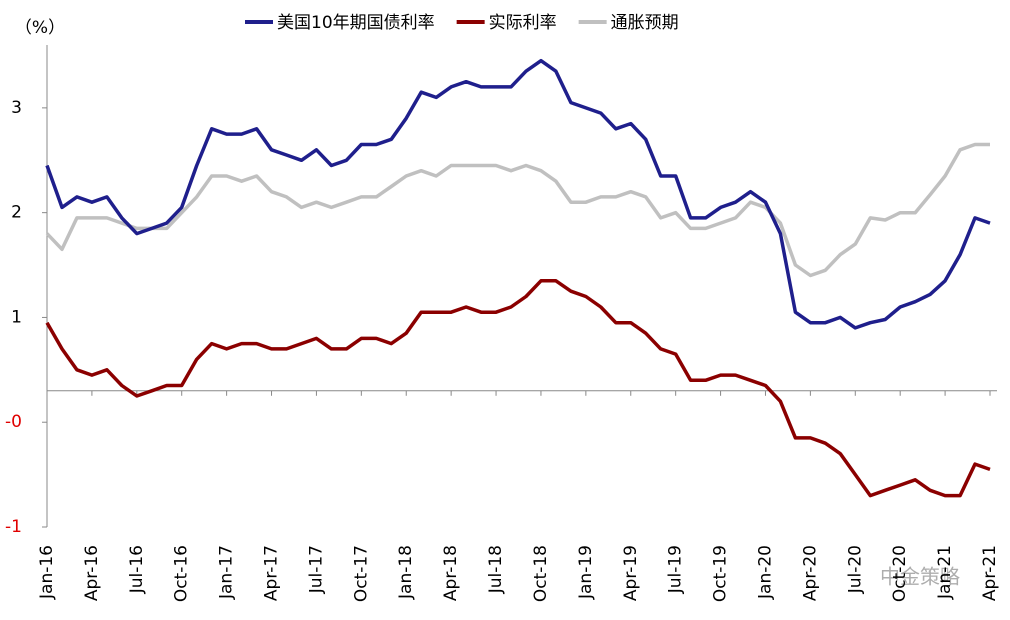  I want to click on legend-label: 美国10年期国债利率, so click(356, 23).